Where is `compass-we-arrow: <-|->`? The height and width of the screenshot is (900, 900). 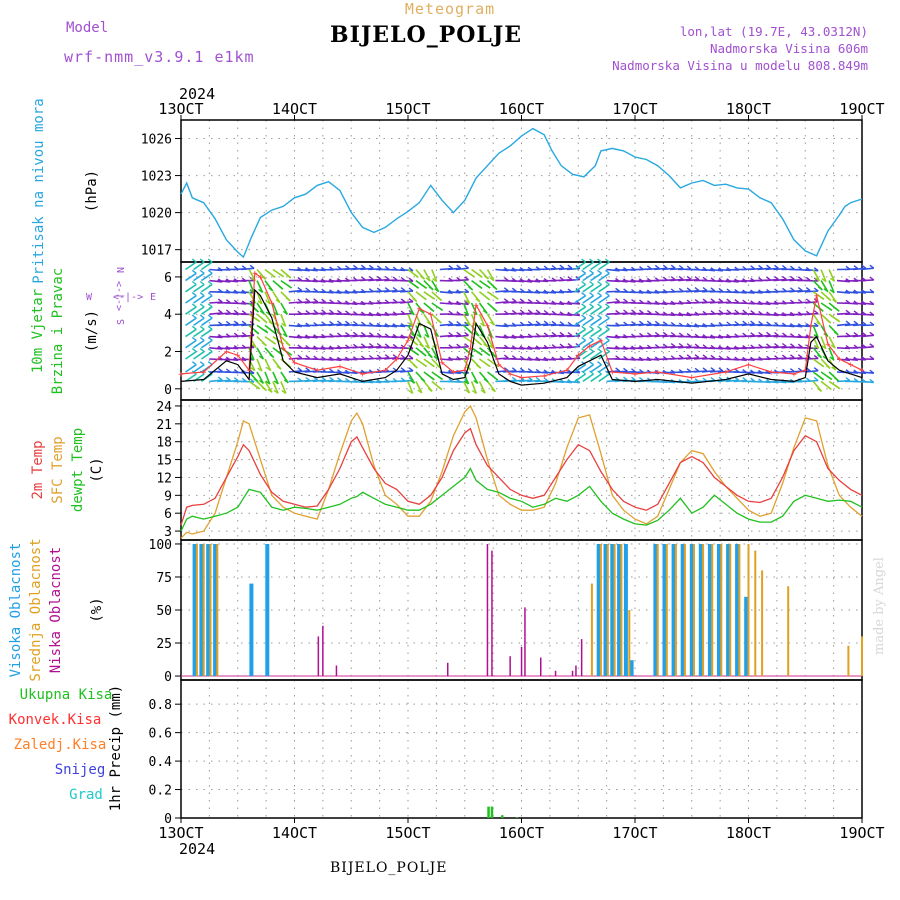 compass-we-arrow: <-|-> is located at coordinates (128, 297).